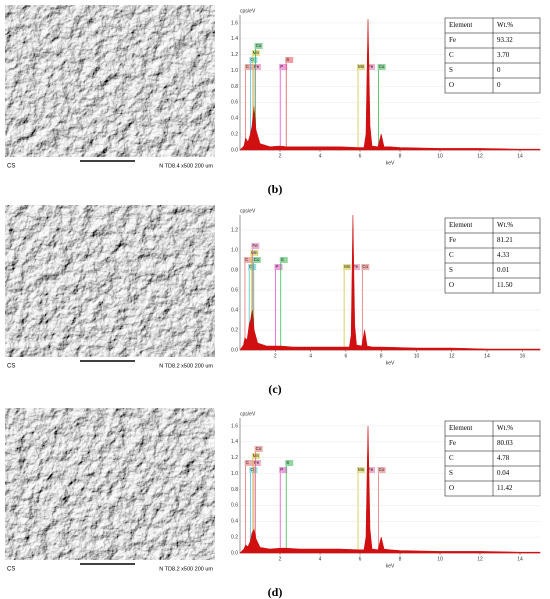 This screenshot has height=599, width=550. Describe the element at coordinates (234, 426) in the screenshot. I see `y-tick-label: 1.6` at that location.